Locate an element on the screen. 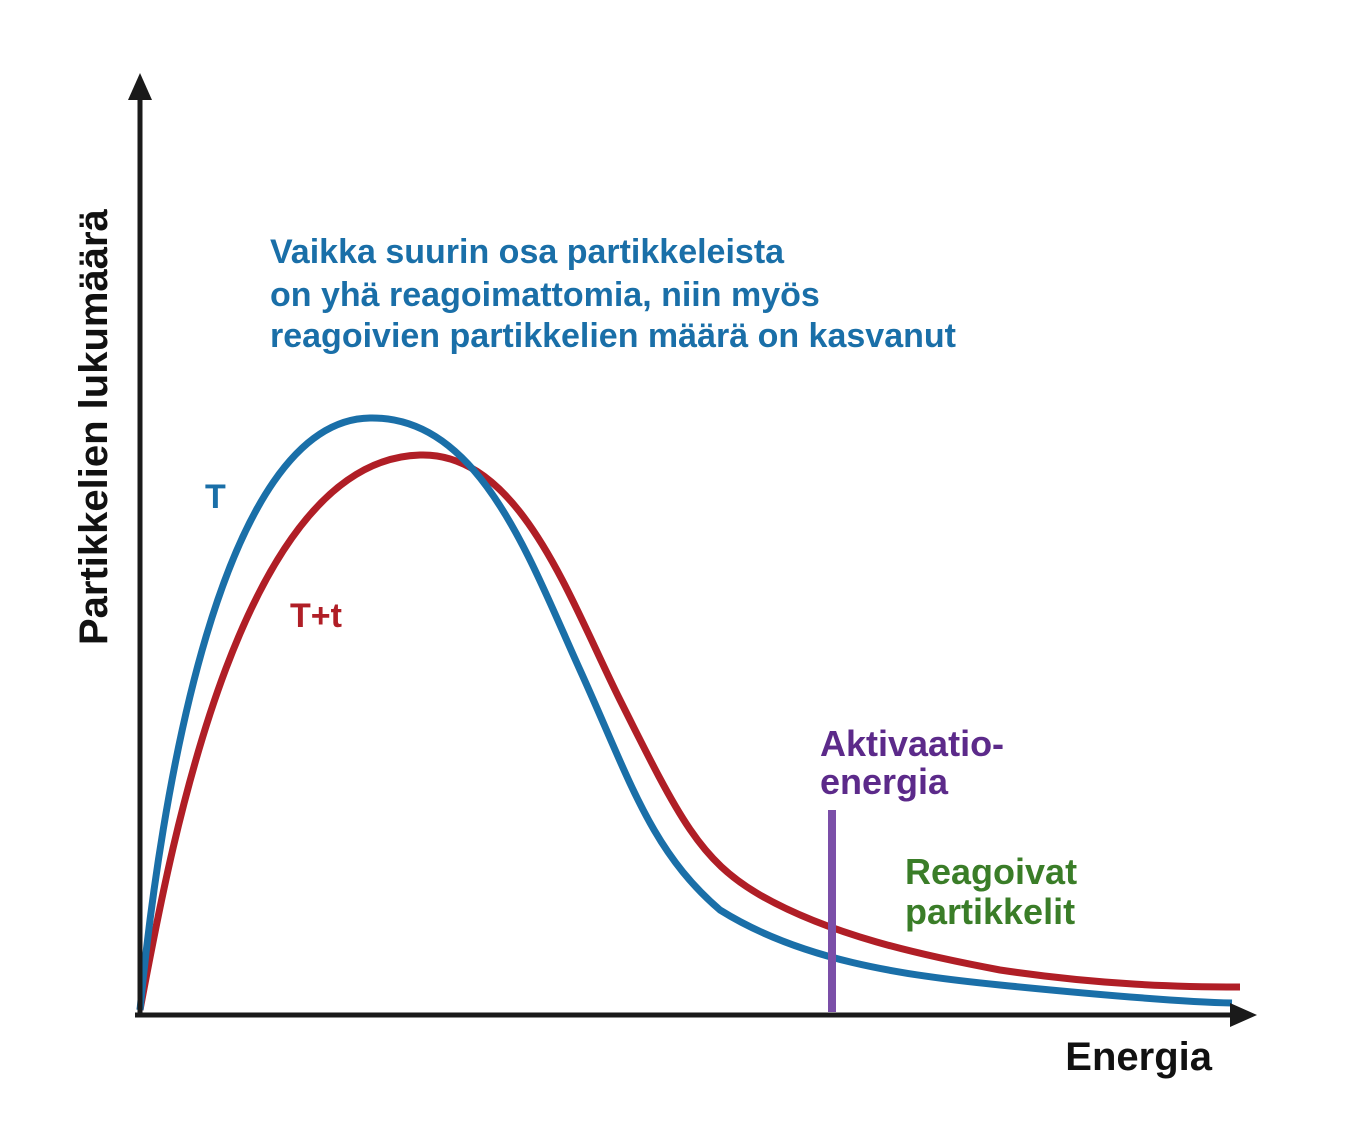 The image size is (1350, 1127). x-axis-label: Energia is located at coordinates (1138, 1057).